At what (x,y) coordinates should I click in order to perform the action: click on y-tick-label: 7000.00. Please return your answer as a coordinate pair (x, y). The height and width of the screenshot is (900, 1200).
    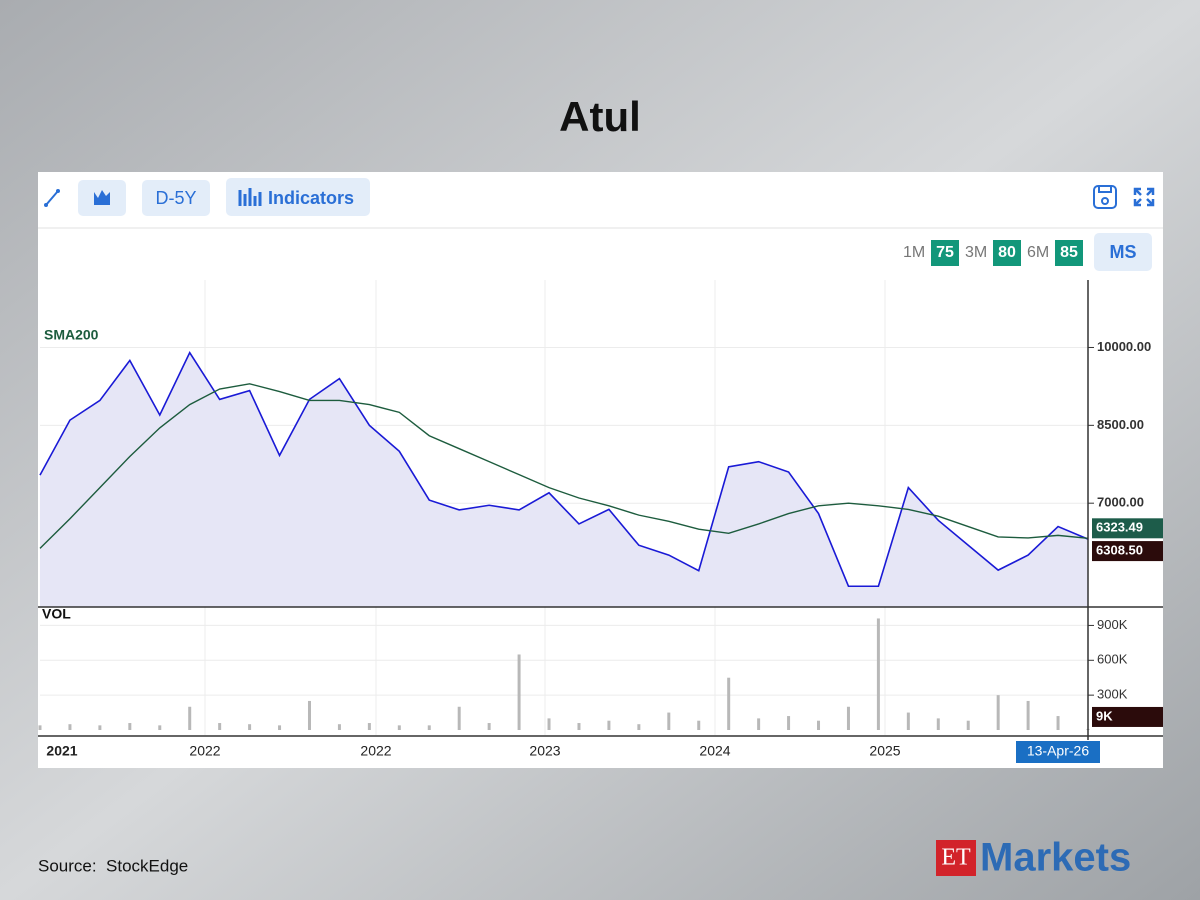
    Looking at the image, I should click on (1120, 502).